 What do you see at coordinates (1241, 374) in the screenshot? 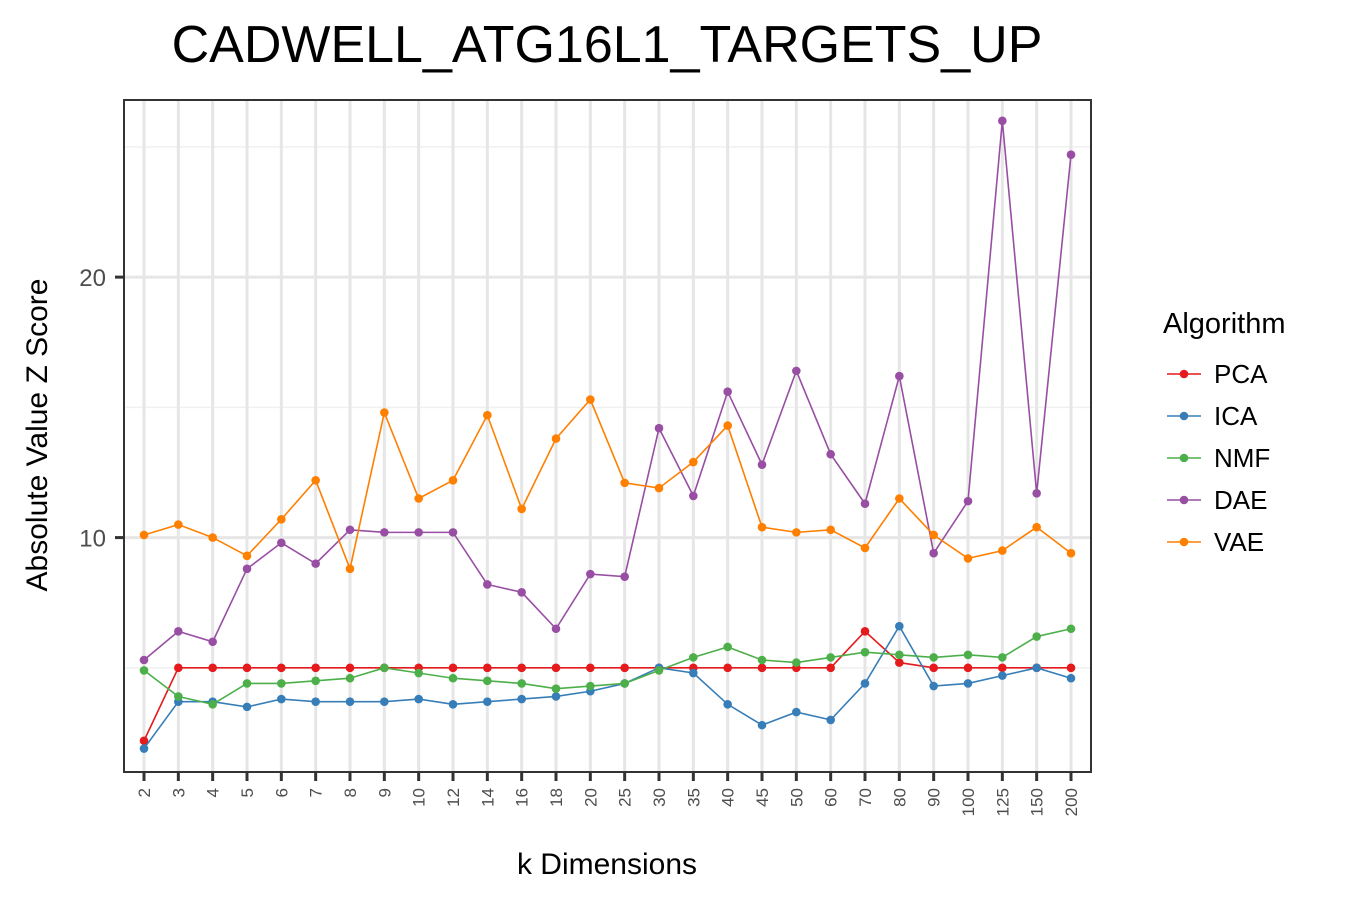
I see `legend-label: PCA` at bounding box center [1241, 374].